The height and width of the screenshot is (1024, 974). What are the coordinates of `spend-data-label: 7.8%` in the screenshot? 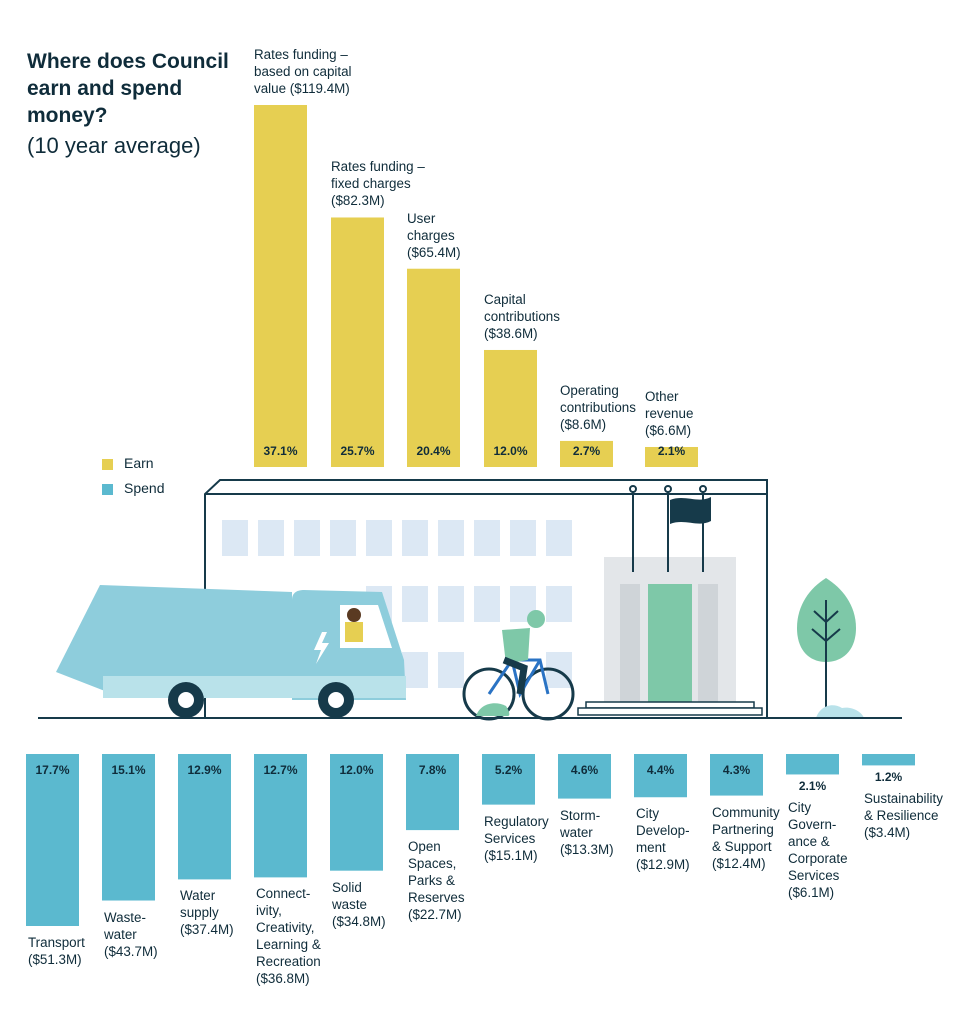 It's located at (432, 770).